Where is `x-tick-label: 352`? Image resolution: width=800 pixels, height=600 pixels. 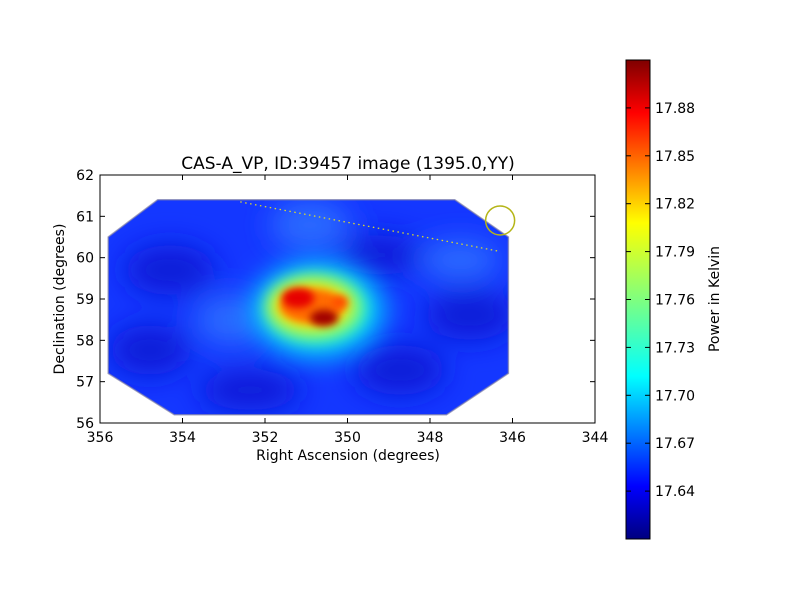 x-tick-label: 352 is located at coordinates (265, 438).